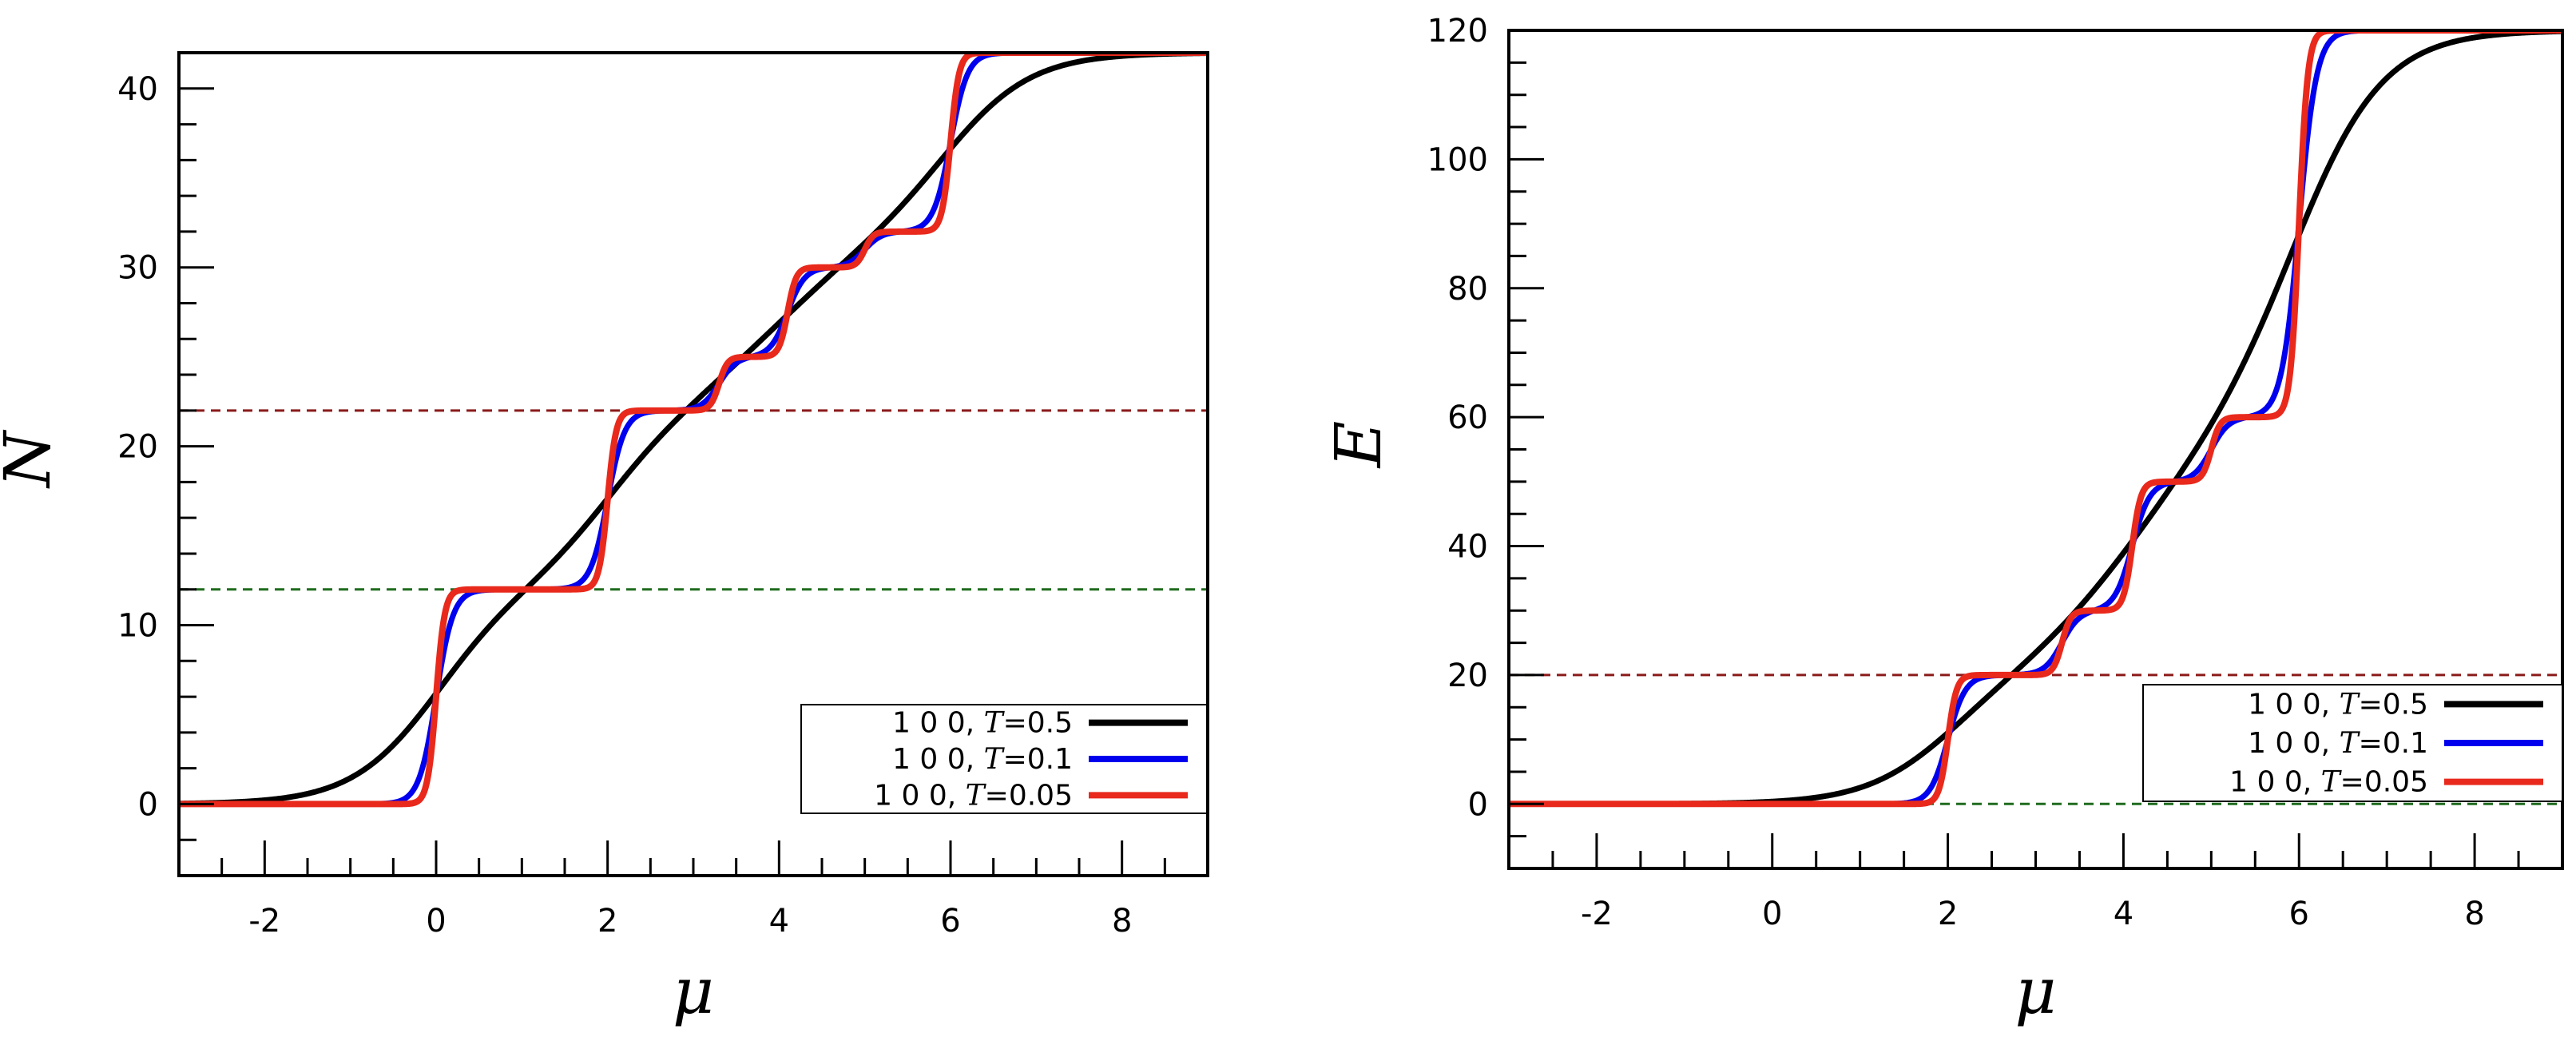 The height and width of the screenshot is (1041, 2576). What do you see at coordinates (1358, 445) in the screenshot?
I see `y-axis-label: E` at bounding box center [1358, 445].